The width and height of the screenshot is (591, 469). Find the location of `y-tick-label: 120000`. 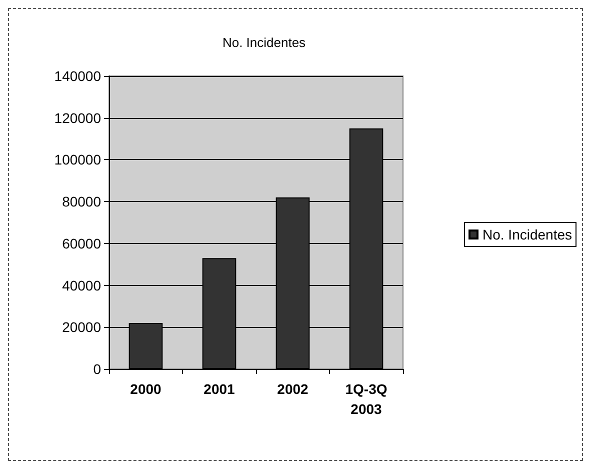

y-tick-label: 120000 is located at coordinates (78, 118).